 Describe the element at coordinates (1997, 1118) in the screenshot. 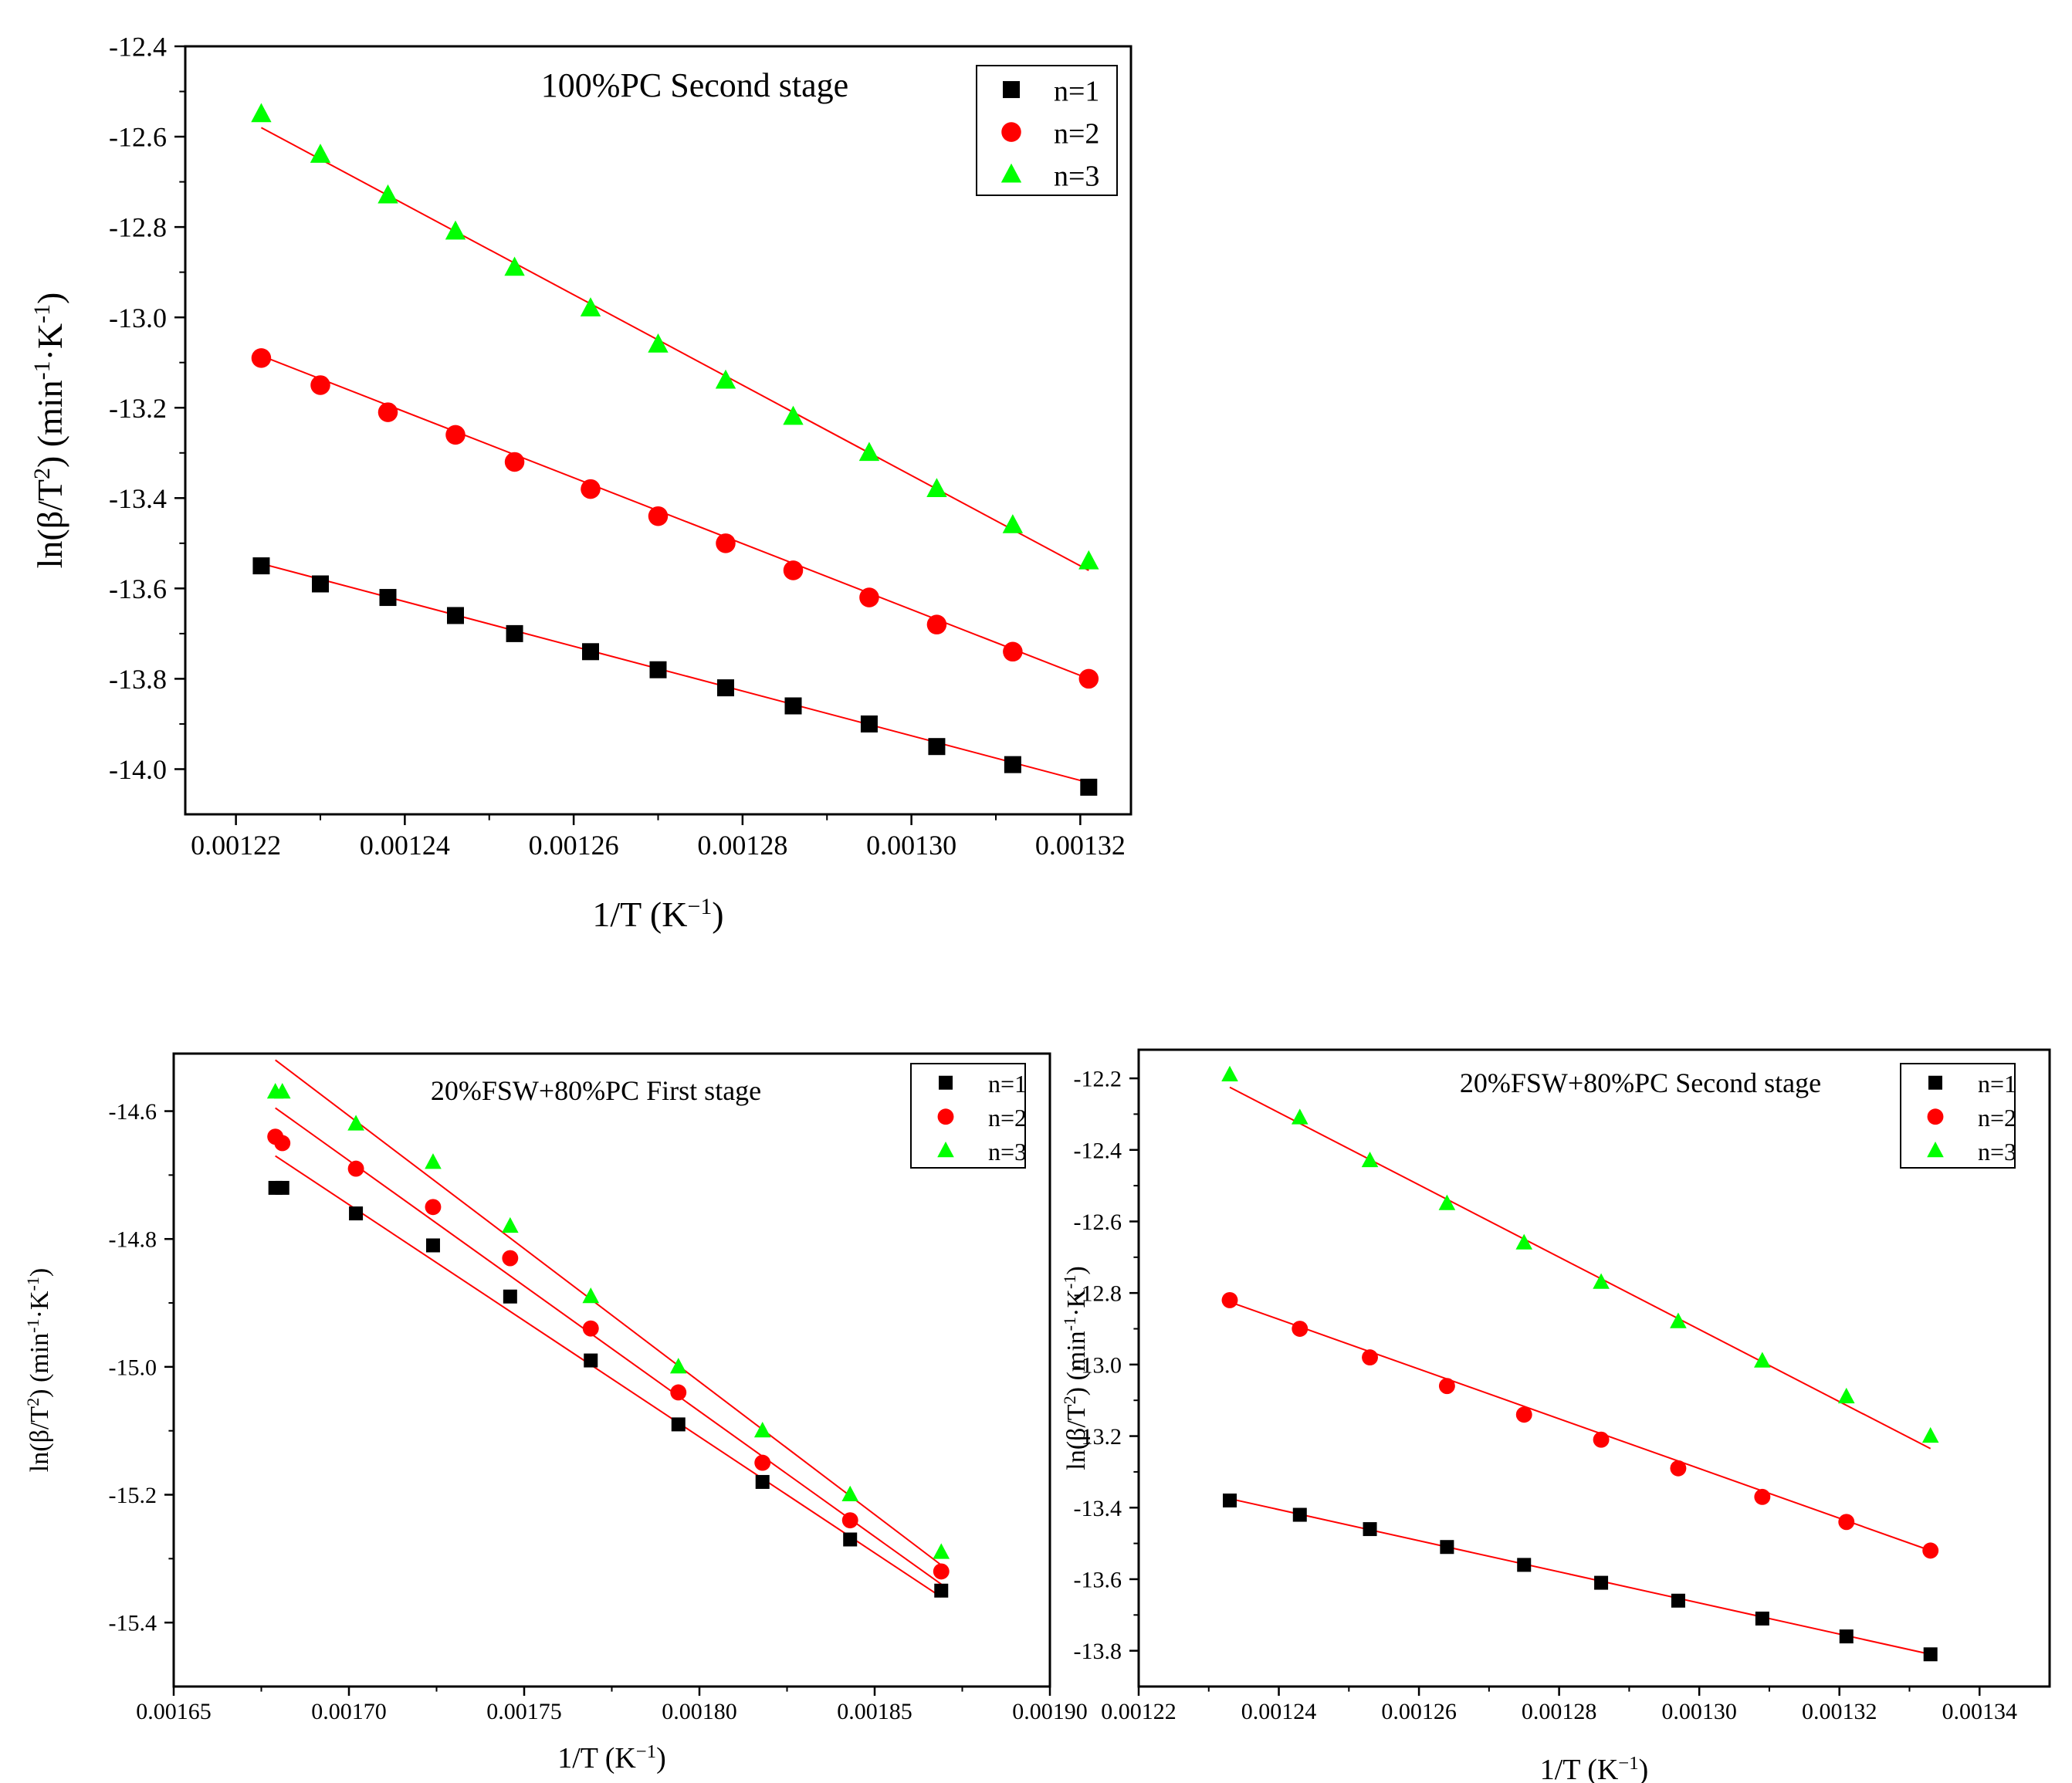

I see `legend-label: n=2` at that location.